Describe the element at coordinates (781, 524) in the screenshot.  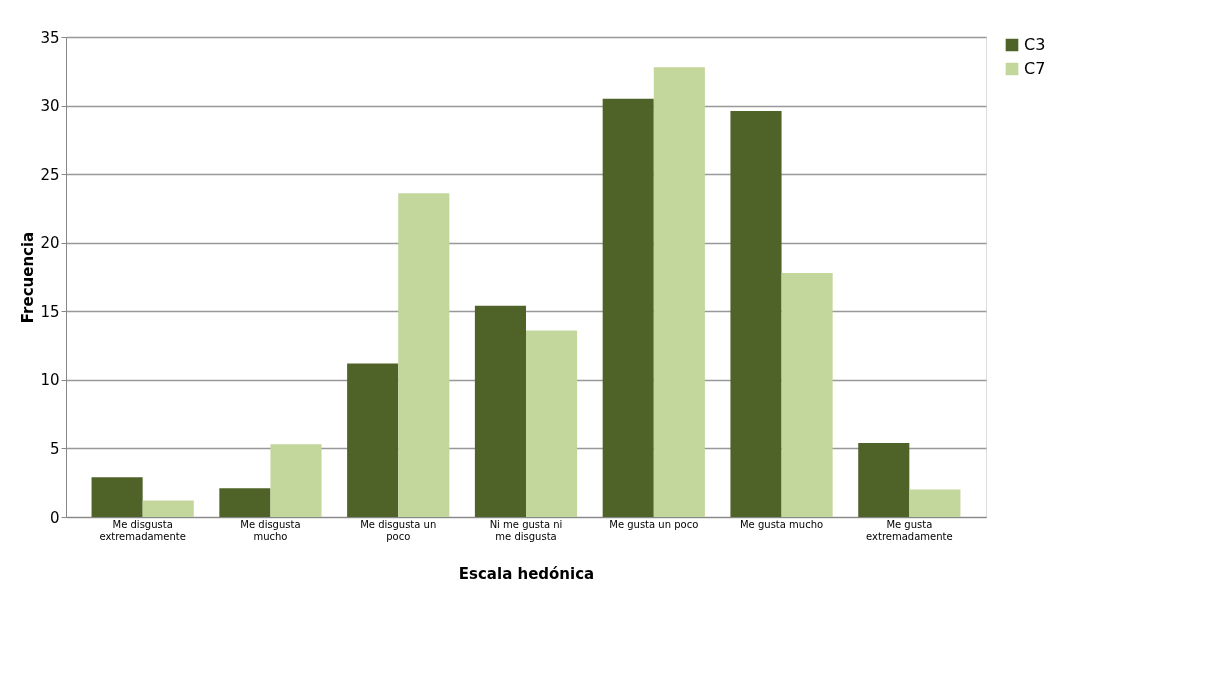
I see `x-tick-label: Me gusta mucho` at that location.